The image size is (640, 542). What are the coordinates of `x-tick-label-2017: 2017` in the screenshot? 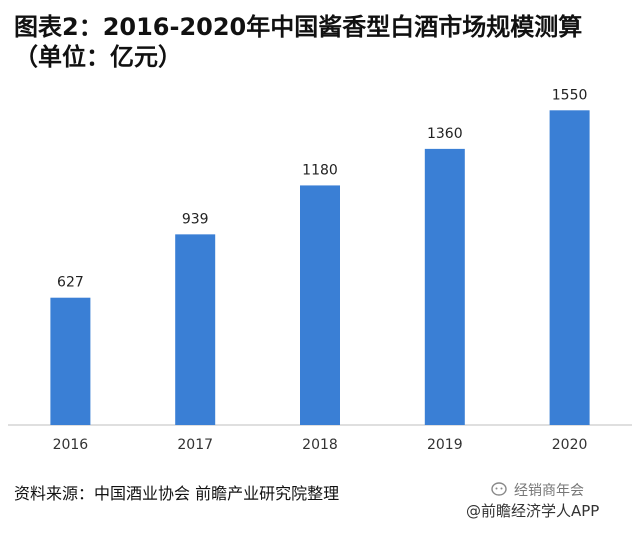 It's located at (195, 445).